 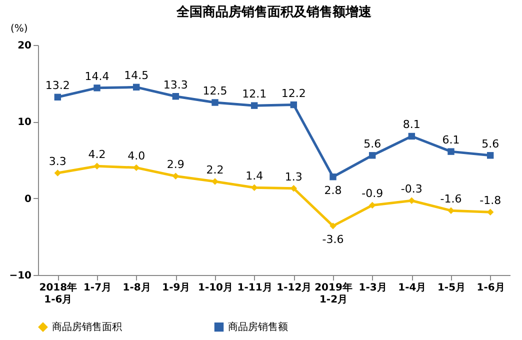 I want to click on legend-label: 商品房销售额, so click(x=258, y=327).